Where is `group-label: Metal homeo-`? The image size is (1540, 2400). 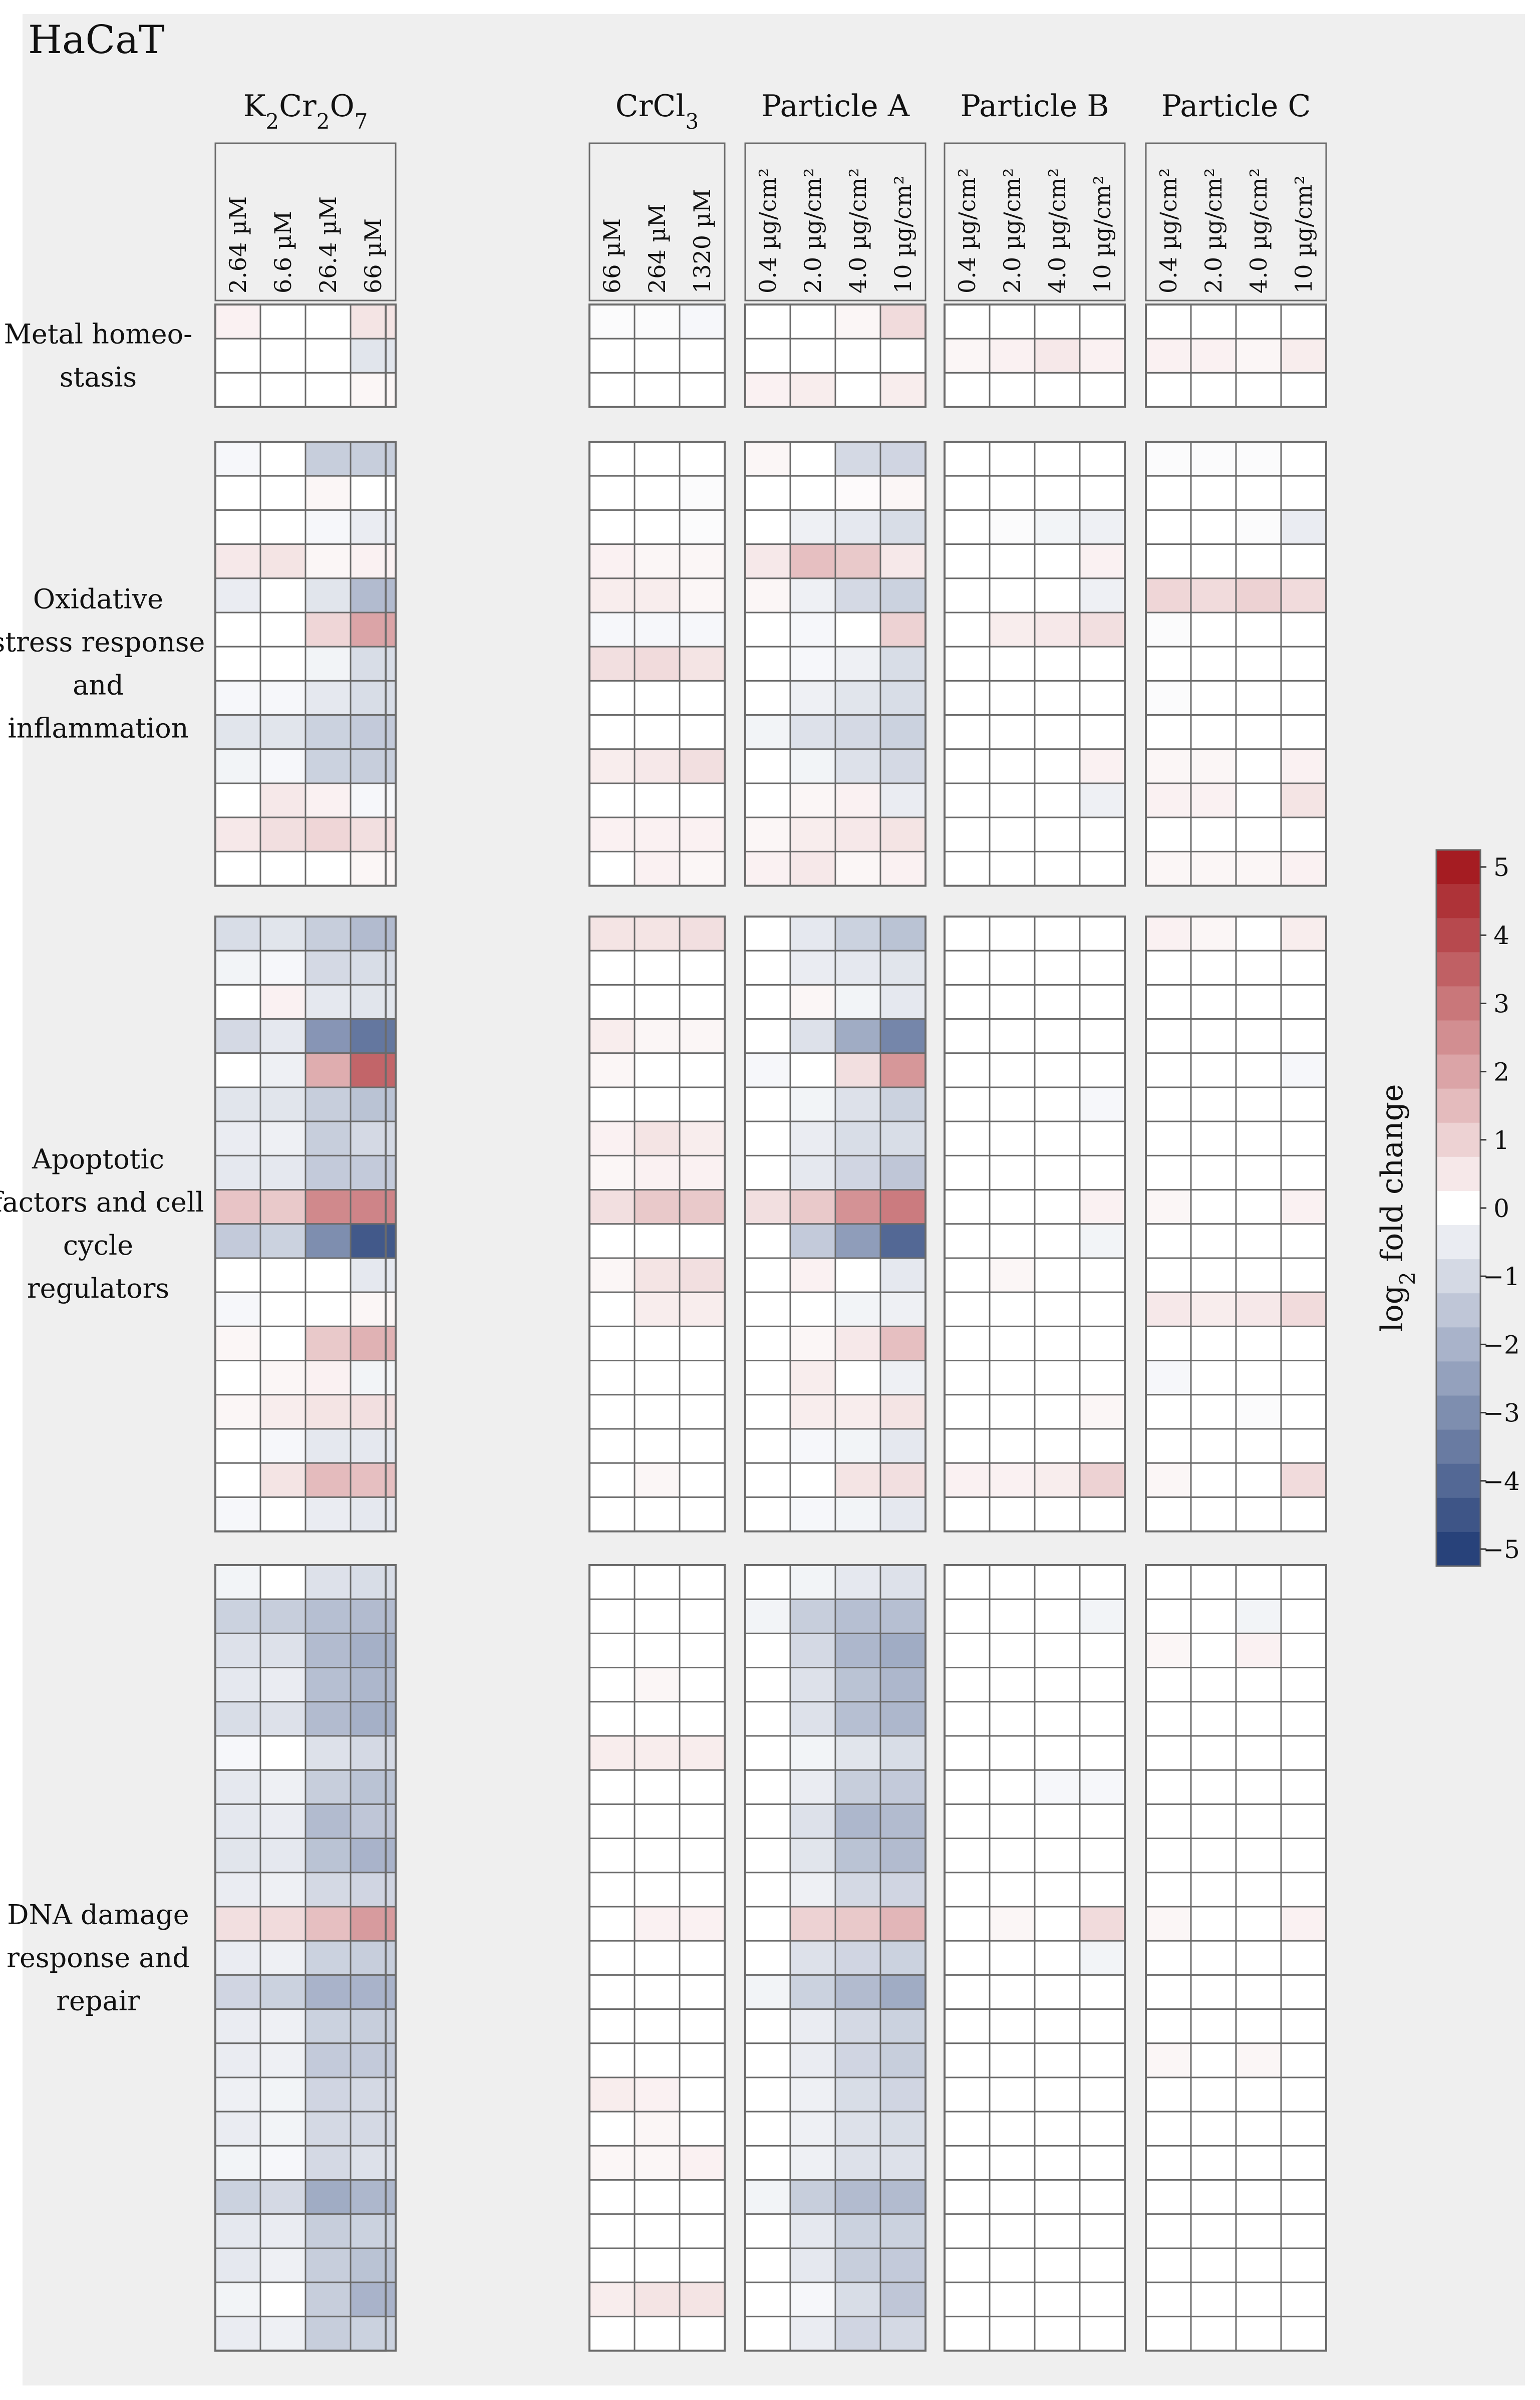 group-label: Metal homeo- is located at coordinates (99, 334).